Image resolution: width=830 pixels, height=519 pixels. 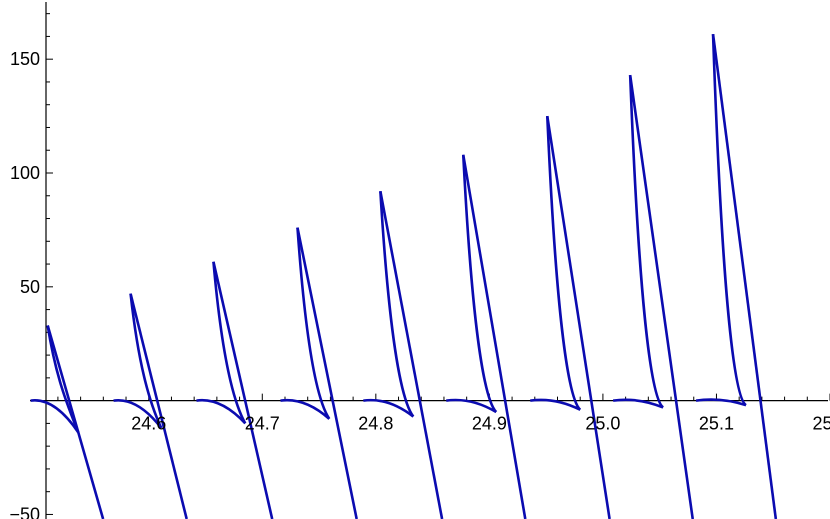 I want to click on x-tick-label: 25.2, so click(x=821, y=424).